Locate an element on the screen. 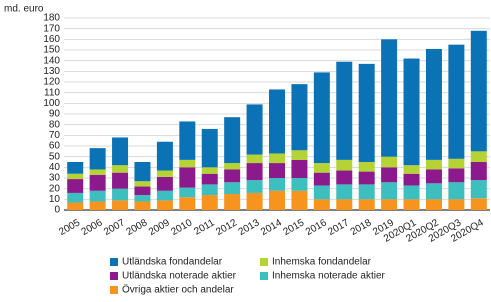  y-tick-label: 60 is located at coordinates (55, 146).